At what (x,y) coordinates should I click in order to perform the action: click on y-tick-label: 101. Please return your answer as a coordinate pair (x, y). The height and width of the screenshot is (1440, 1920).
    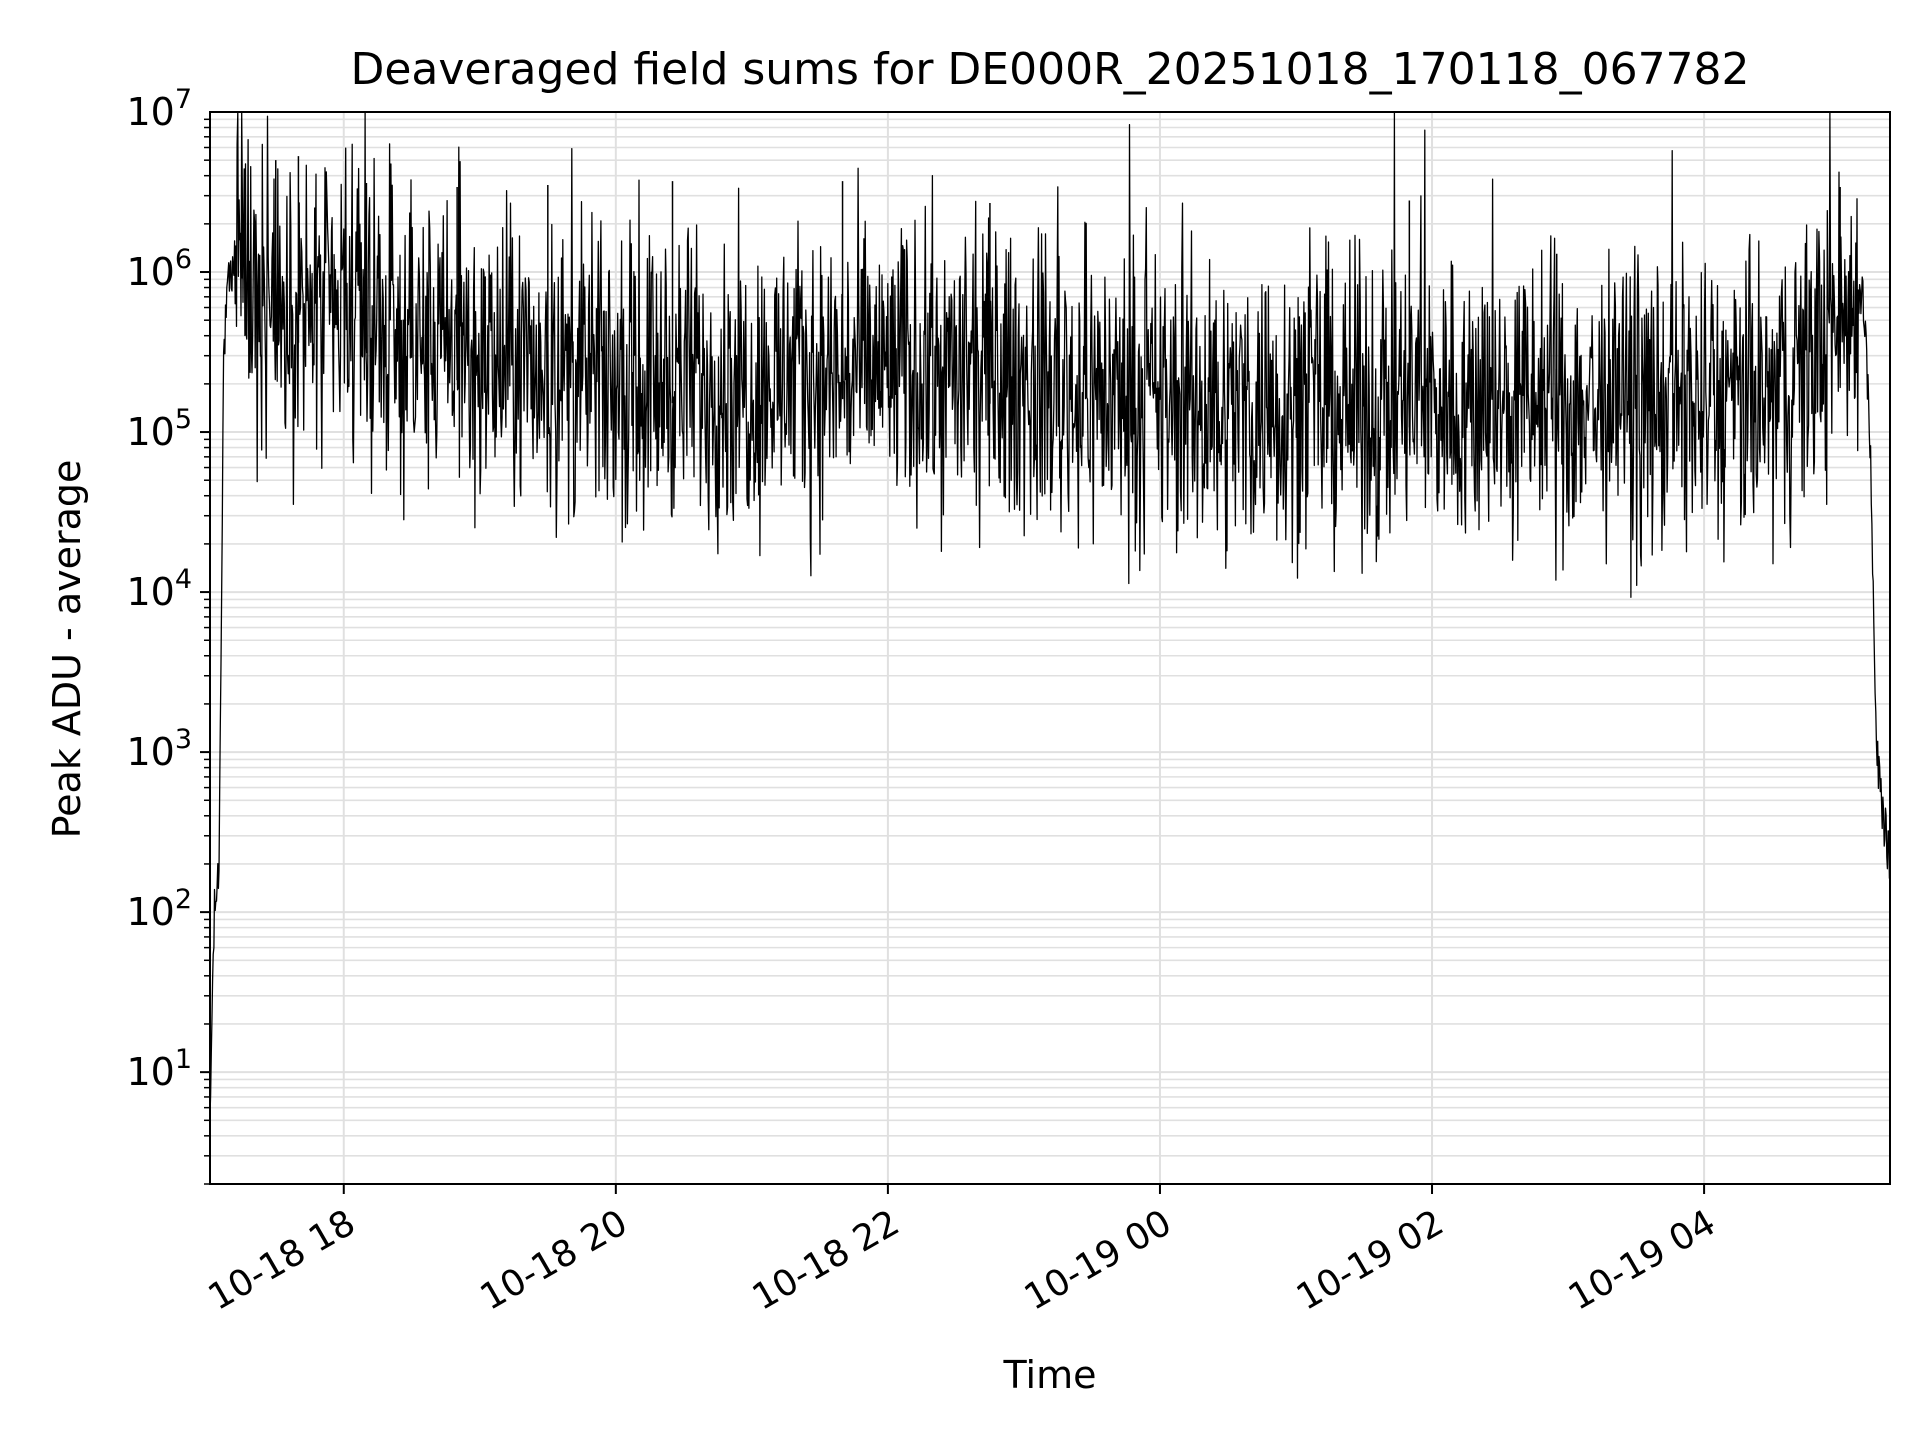
    Looking at the image, I should click on (159, 1069).